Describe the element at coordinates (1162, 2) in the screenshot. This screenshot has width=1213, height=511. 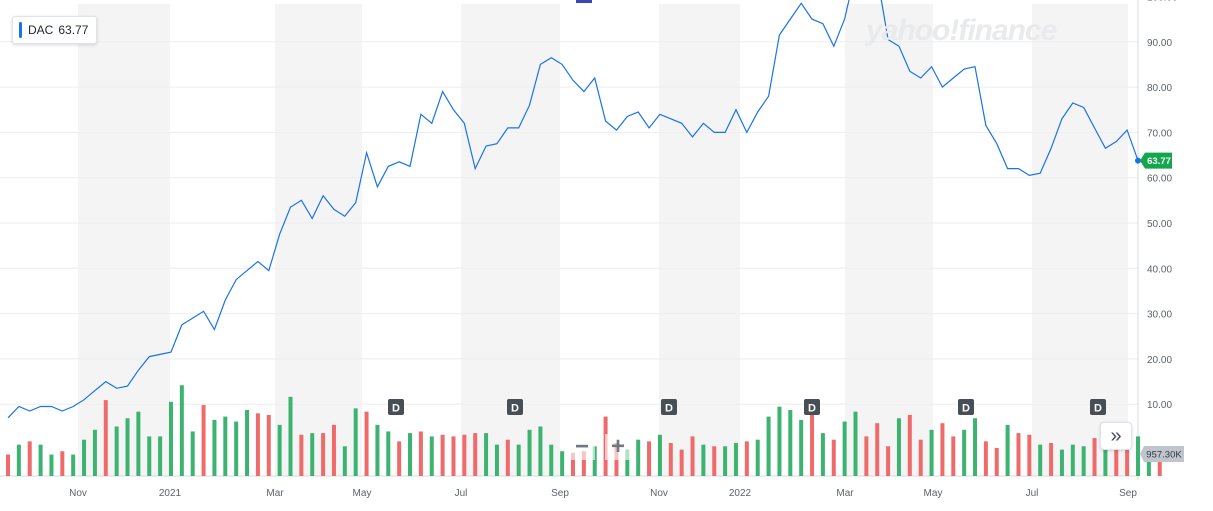
I see `y-tick-label: 100.00` at that location.